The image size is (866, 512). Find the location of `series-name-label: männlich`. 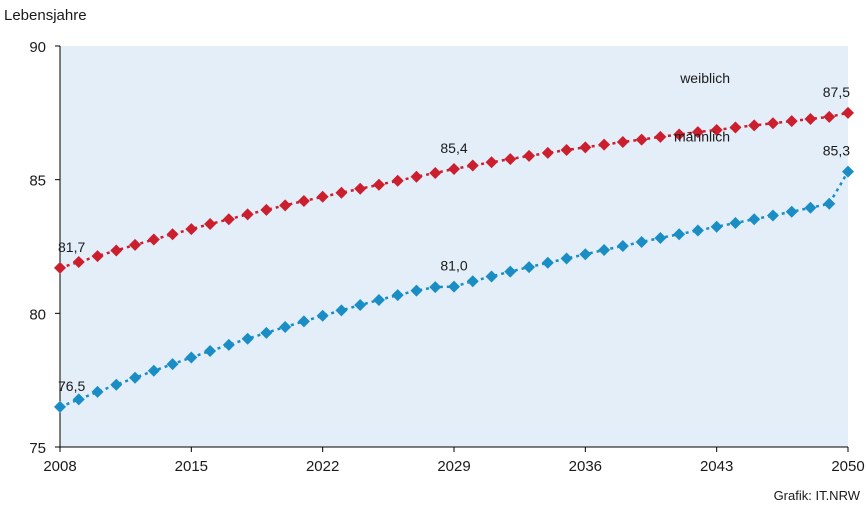

series-name-label: männlich is located at coordinates (702, 137).